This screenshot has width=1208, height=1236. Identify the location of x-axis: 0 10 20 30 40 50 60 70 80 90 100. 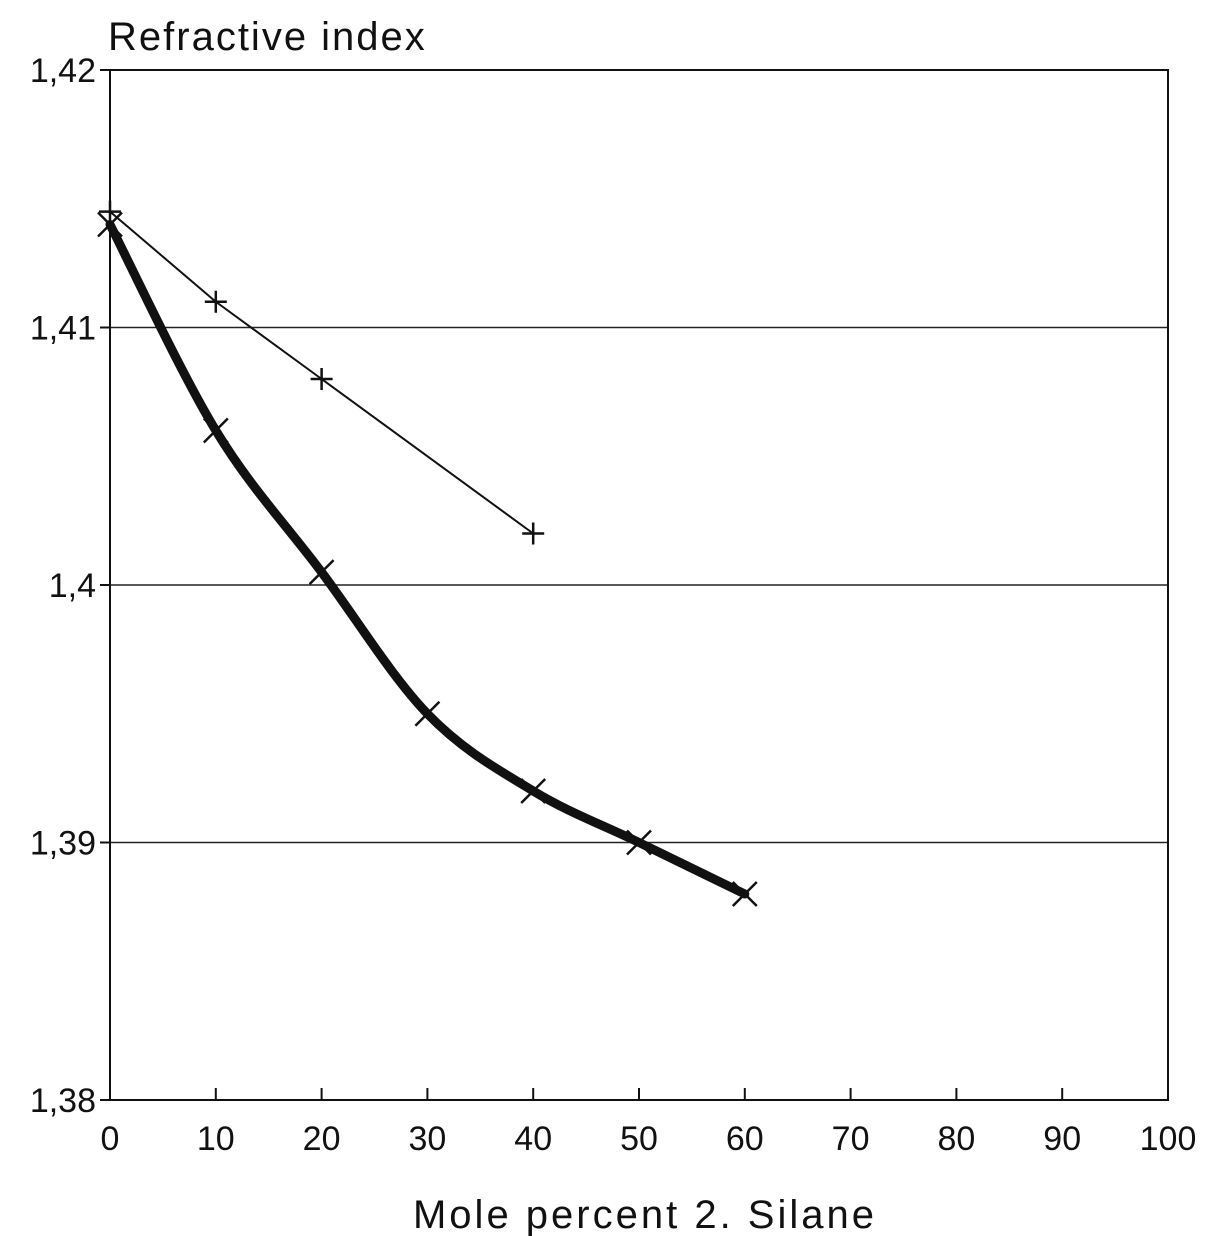
(649, 1123).